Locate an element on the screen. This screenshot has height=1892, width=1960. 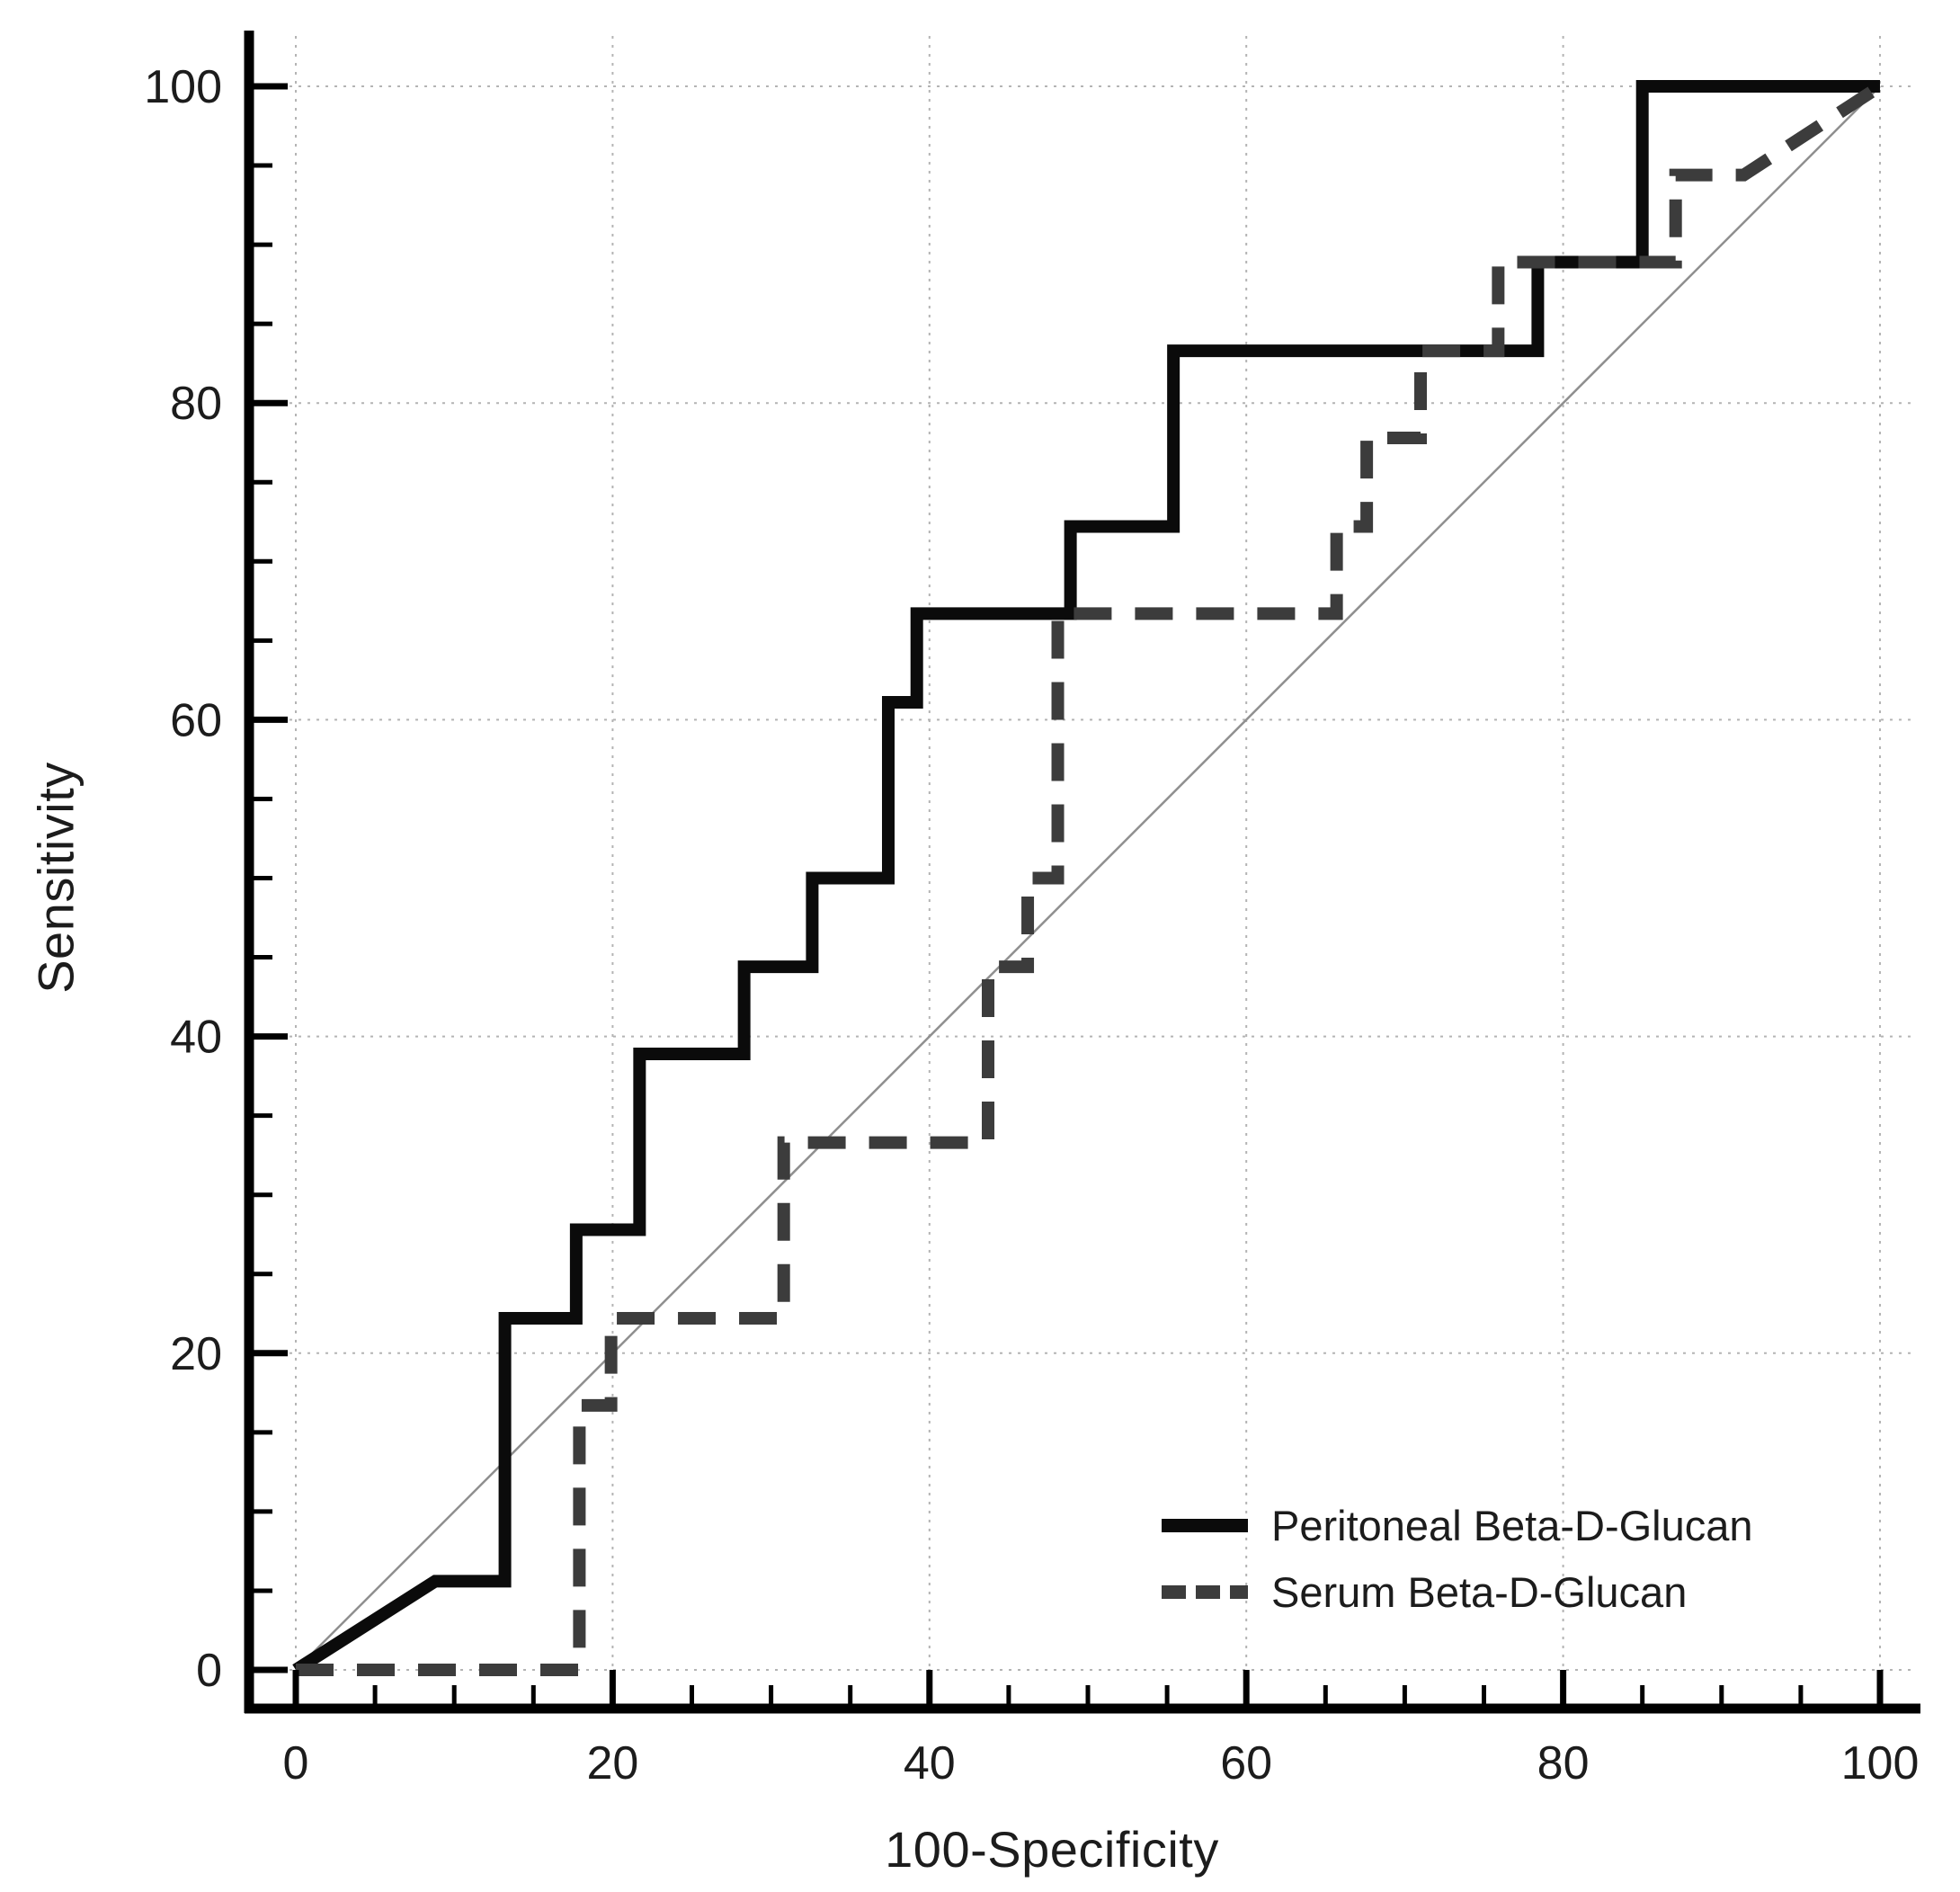
legend-label-serum: Serum Beta-D-Glucan is located at coordinates (1480, 1591).